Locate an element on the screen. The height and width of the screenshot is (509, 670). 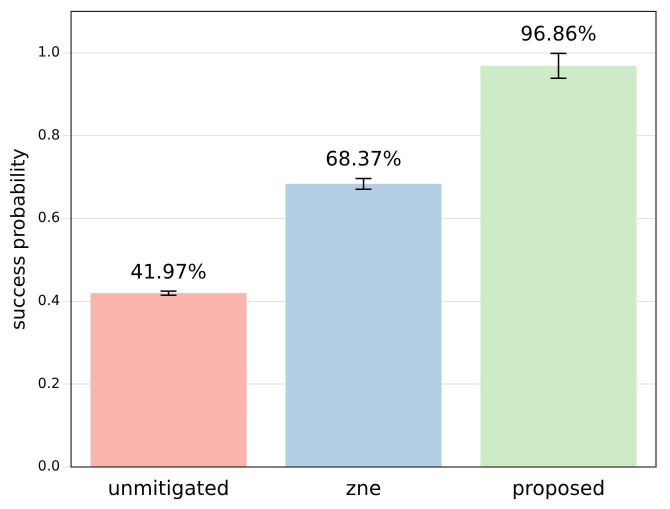
x-tick-label: unmitigated is located at coordinates (169, 488).